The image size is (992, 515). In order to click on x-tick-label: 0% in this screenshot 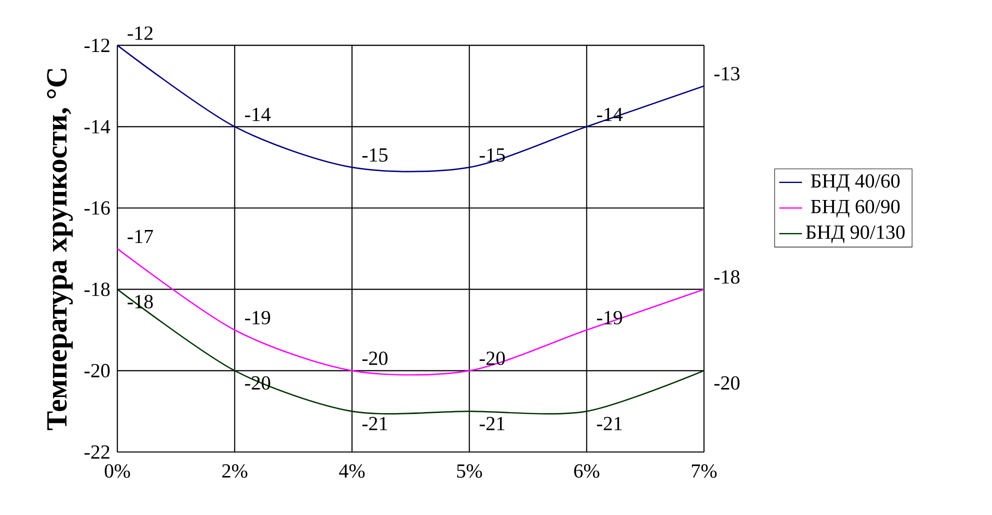, I will do `click(117, 471)`.